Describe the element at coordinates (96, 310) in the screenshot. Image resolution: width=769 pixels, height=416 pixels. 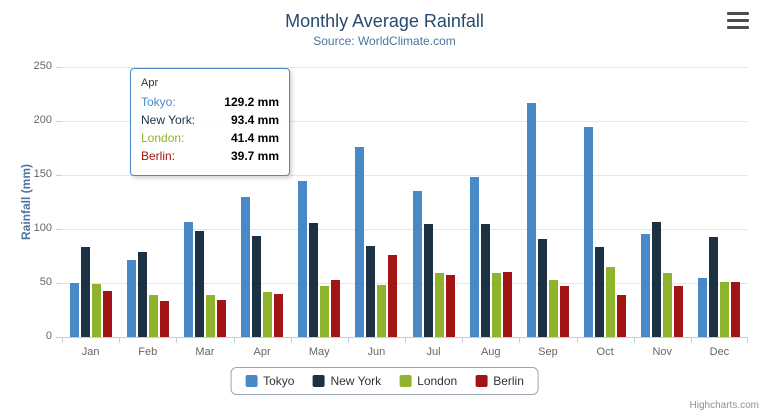
I see `bar-london-jan` at that location.